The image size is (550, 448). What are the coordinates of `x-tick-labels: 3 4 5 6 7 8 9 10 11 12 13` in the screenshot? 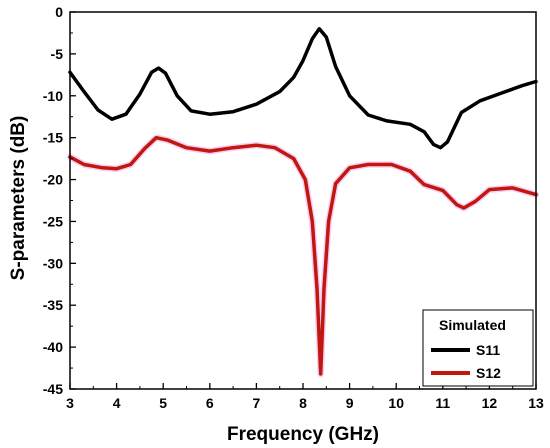 It's located at (305, 403).